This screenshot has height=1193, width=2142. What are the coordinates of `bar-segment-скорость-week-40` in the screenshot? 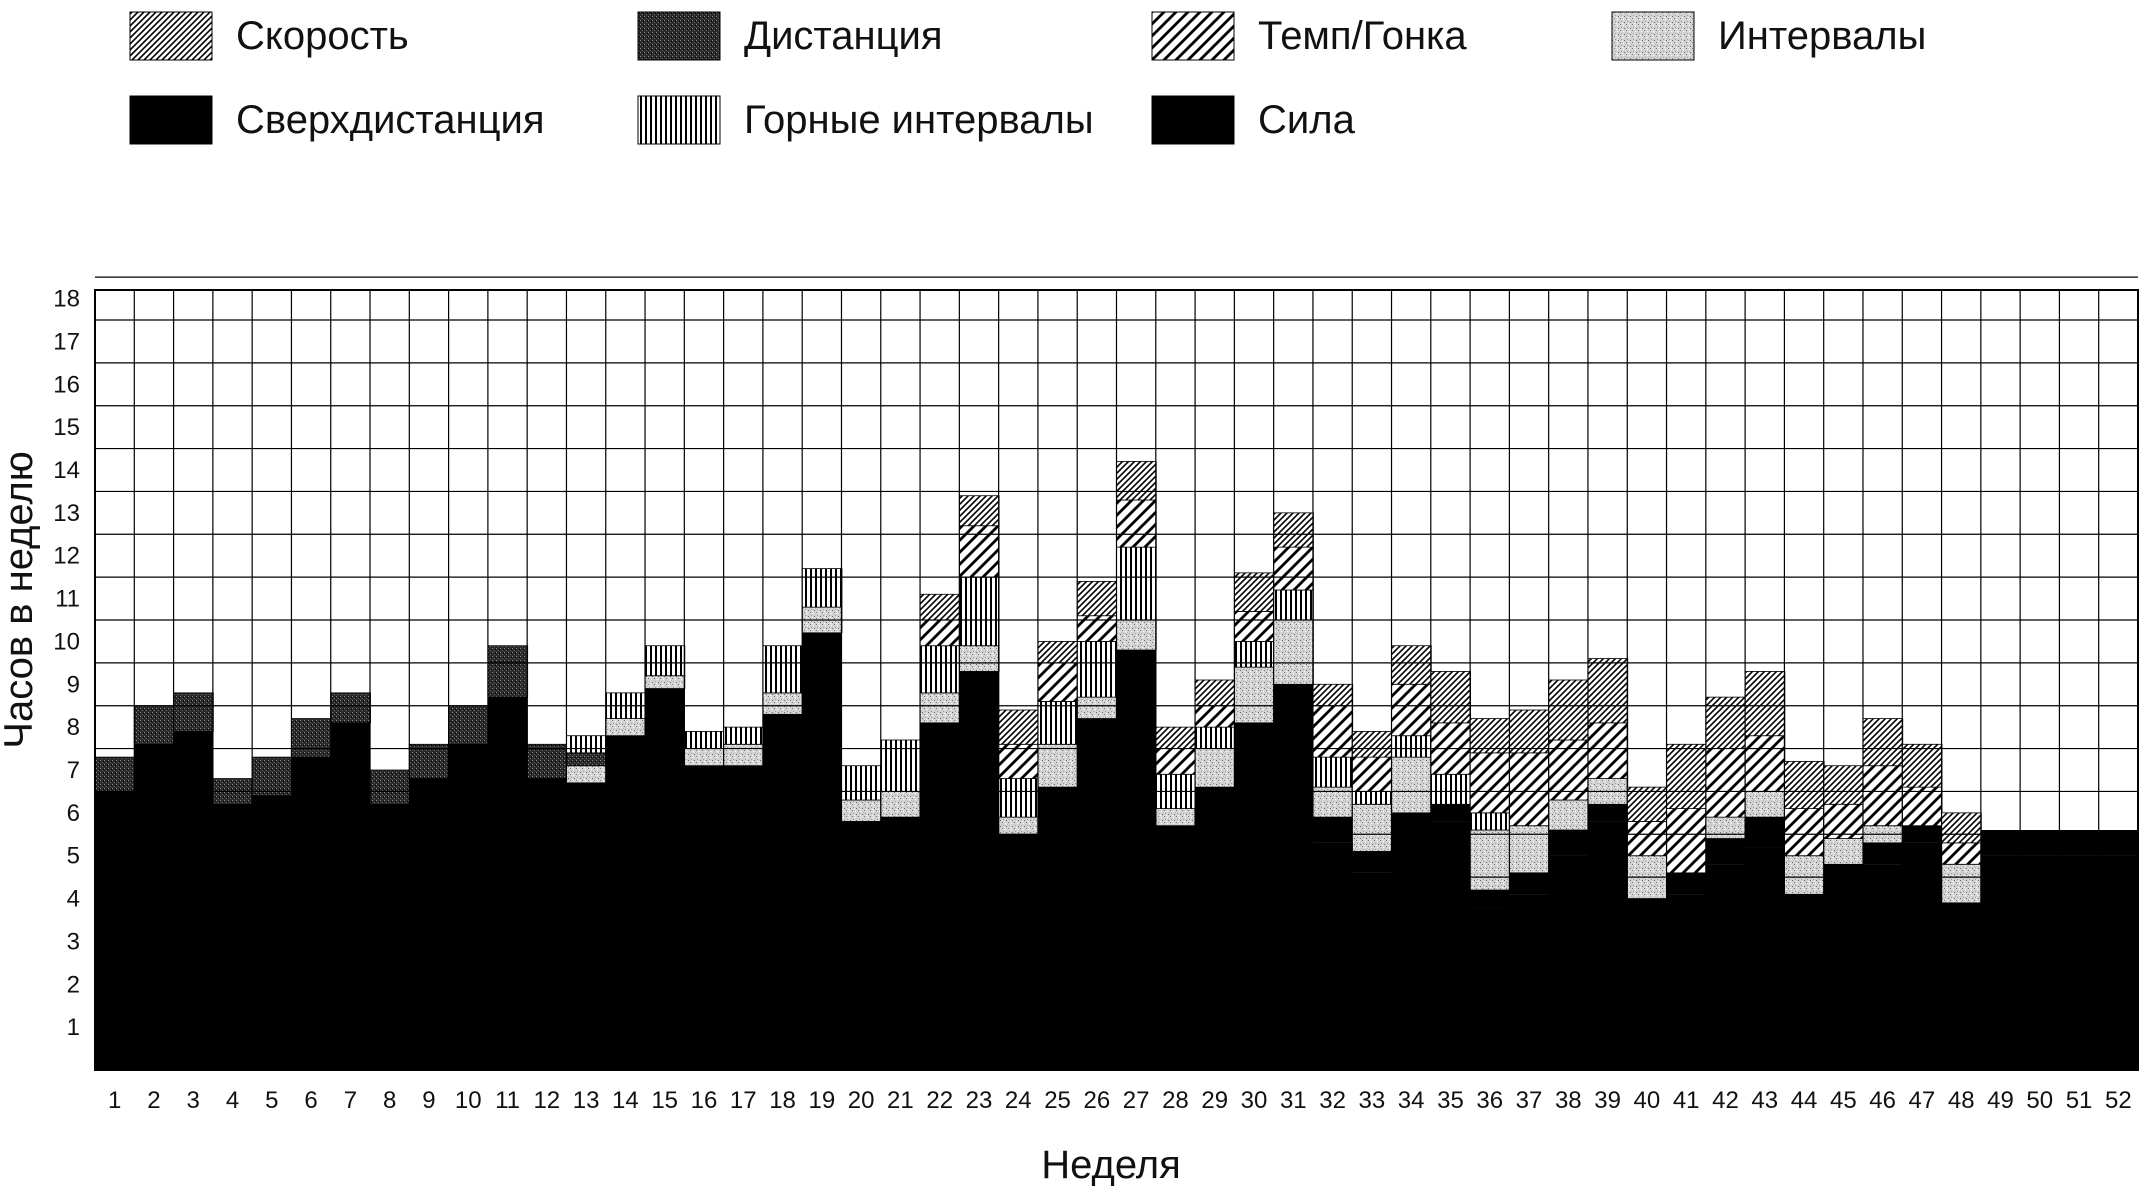 It's located at (1647, 804).